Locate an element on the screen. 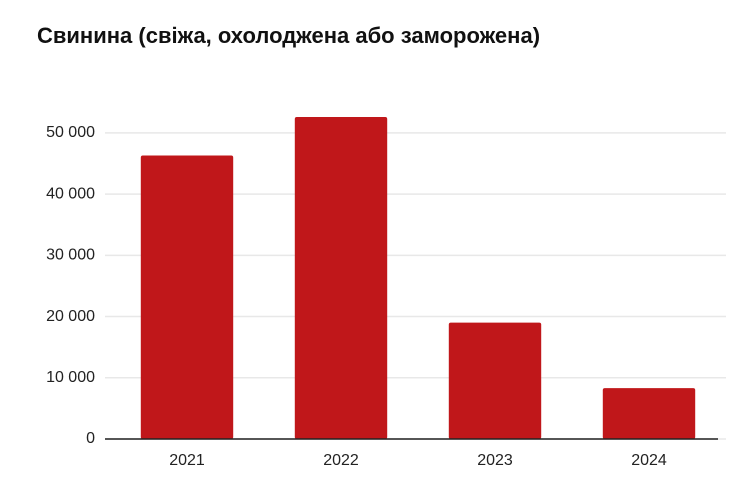  y-tick-label: 0 is located at coordinates (90, 438).